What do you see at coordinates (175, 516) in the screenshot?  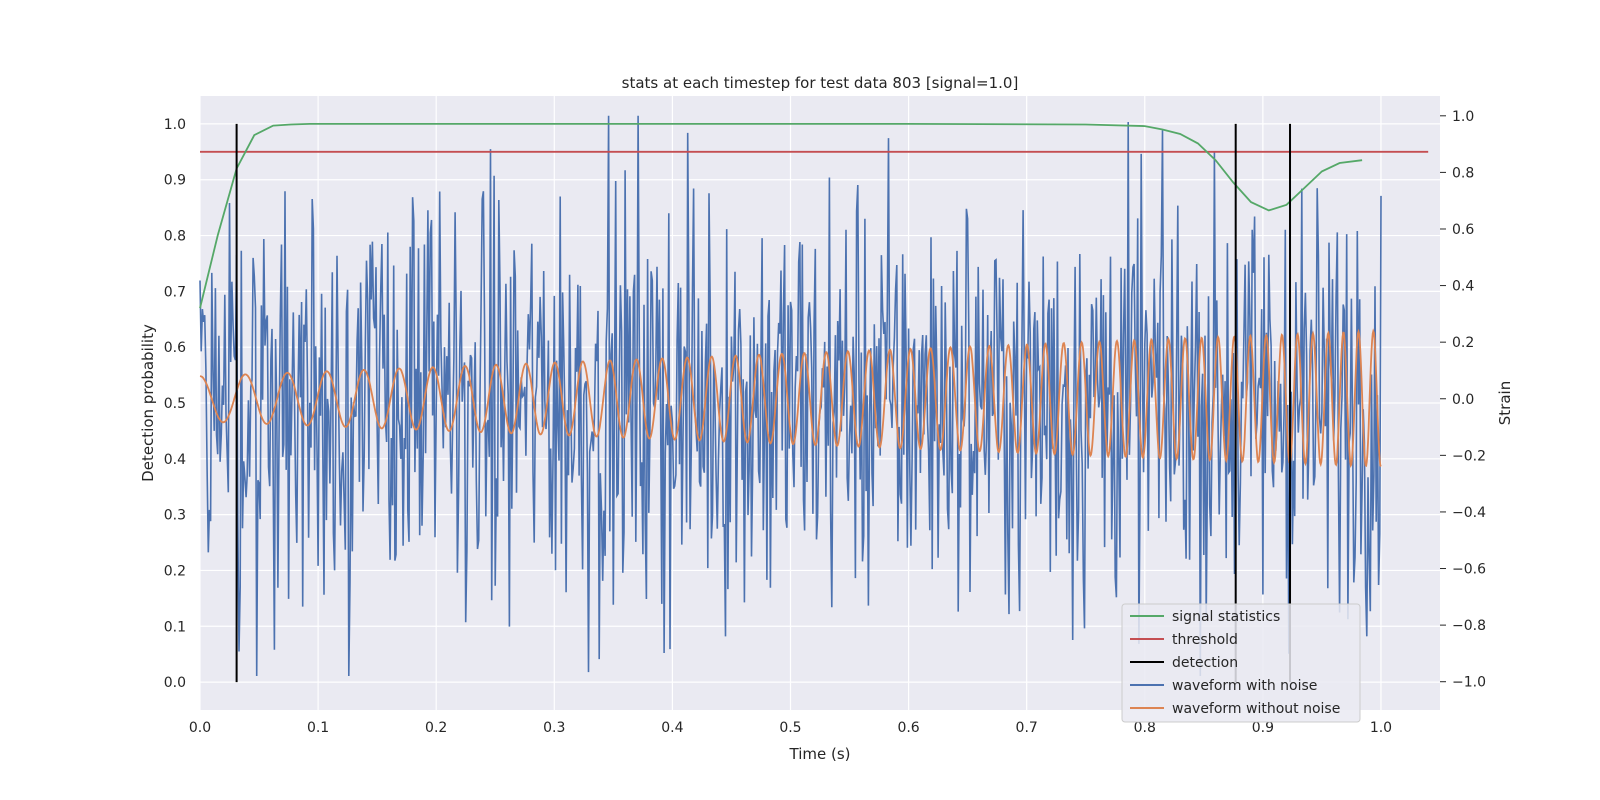 I see `y-left-tick-label: 0.3` at bounding box center [175, 516].